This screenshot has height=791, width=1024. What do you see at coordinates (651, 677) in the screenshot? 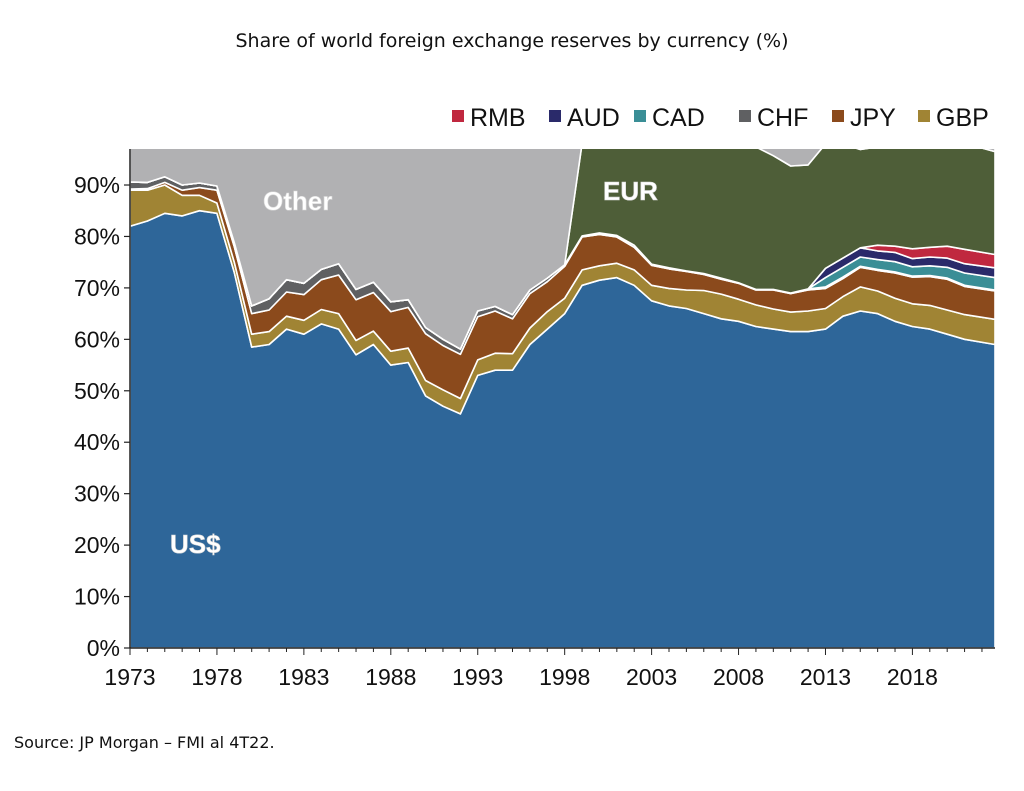
I see `x-tick-label: 2003` at bounding box center [651, 677].